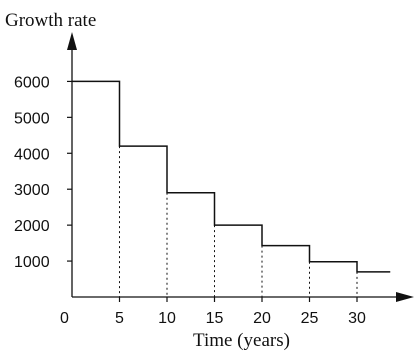  What do you see at coordinates (32, 154) in the screenshot?
I see `y-tick-label: 4000` at bounding box center [32, 154].